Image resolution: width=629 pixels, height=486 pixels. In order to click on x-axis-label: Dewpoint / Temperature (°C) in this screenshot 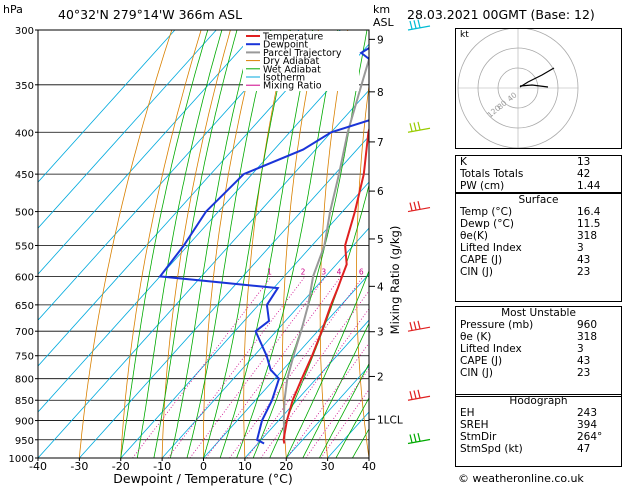, I will do `click(202, 478)`.